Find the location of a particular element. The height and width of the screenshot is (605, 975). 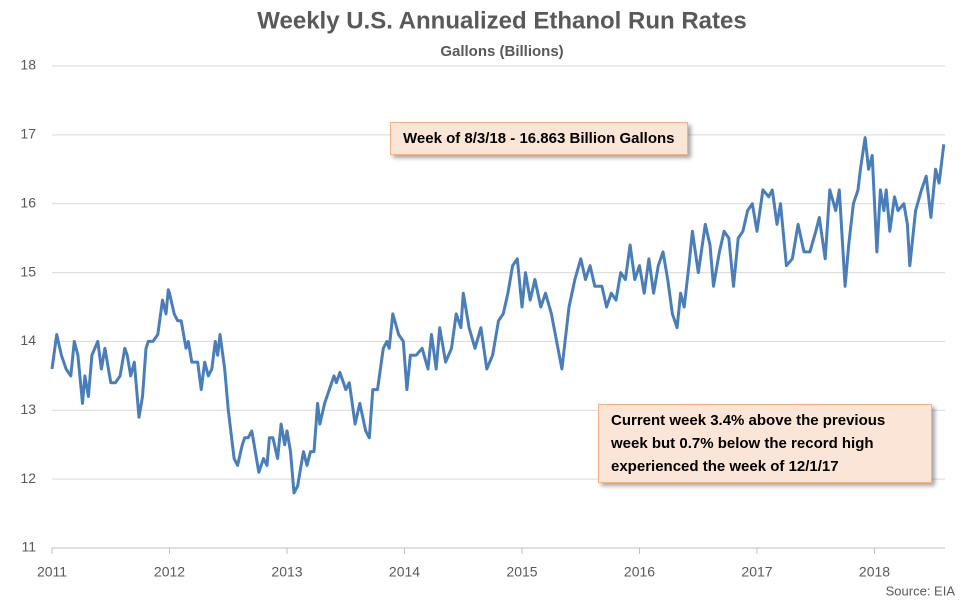

x-tick-label: 2013 is located at coordinates (286, 572).